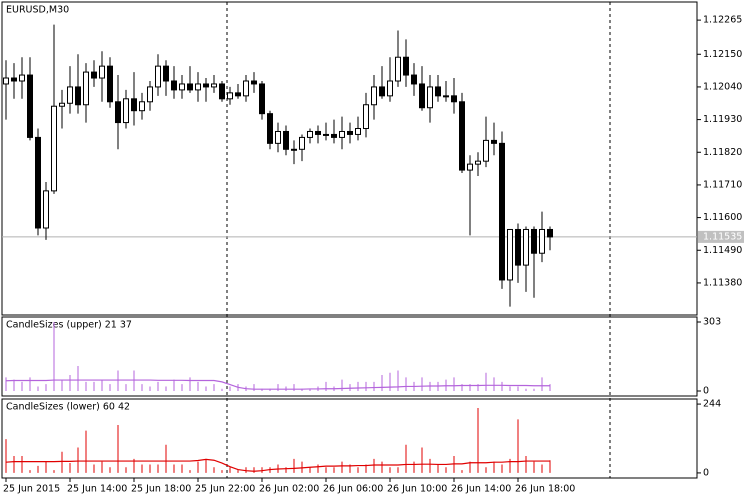  What do you see at coordinates (69, 325) in the screenshot?
I see `pane-title: CandleSizes (upper) 21 37` at bounding box center [69, 325].